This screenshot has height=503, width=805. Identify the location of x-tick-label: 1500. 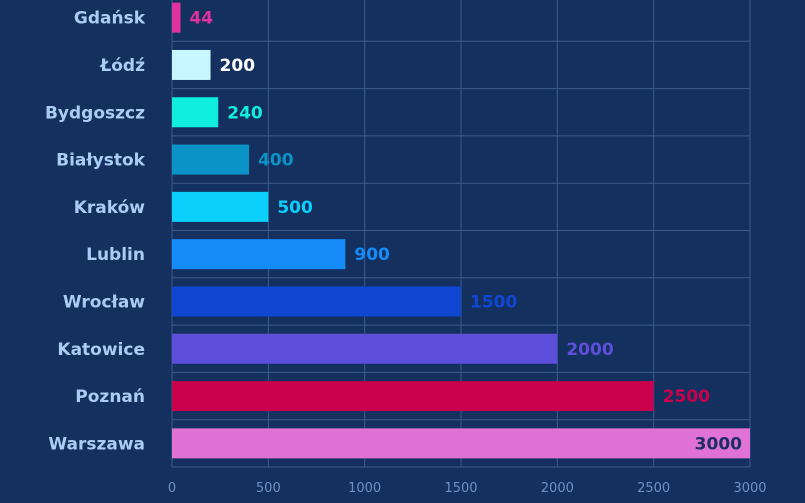
(460, 488).